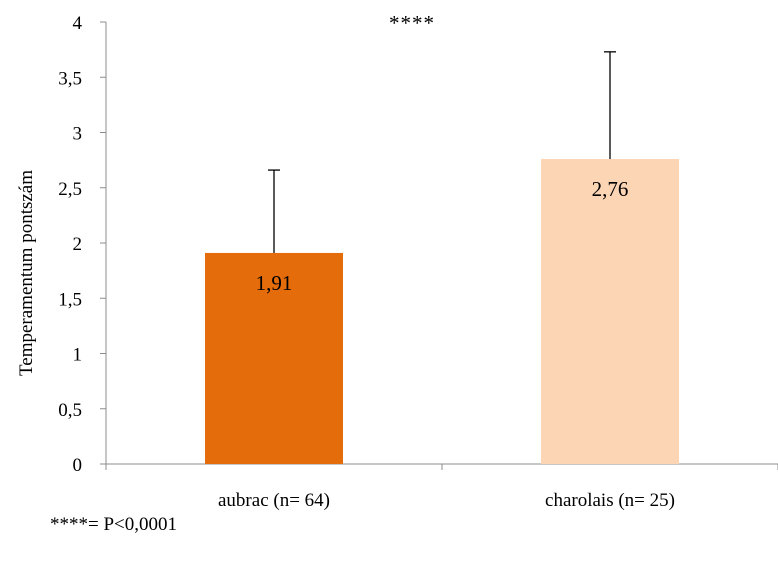  Describe the element at coordinates (113, 524) in the screenshot. I see `footnote: ****= P<0,0001` at that location.